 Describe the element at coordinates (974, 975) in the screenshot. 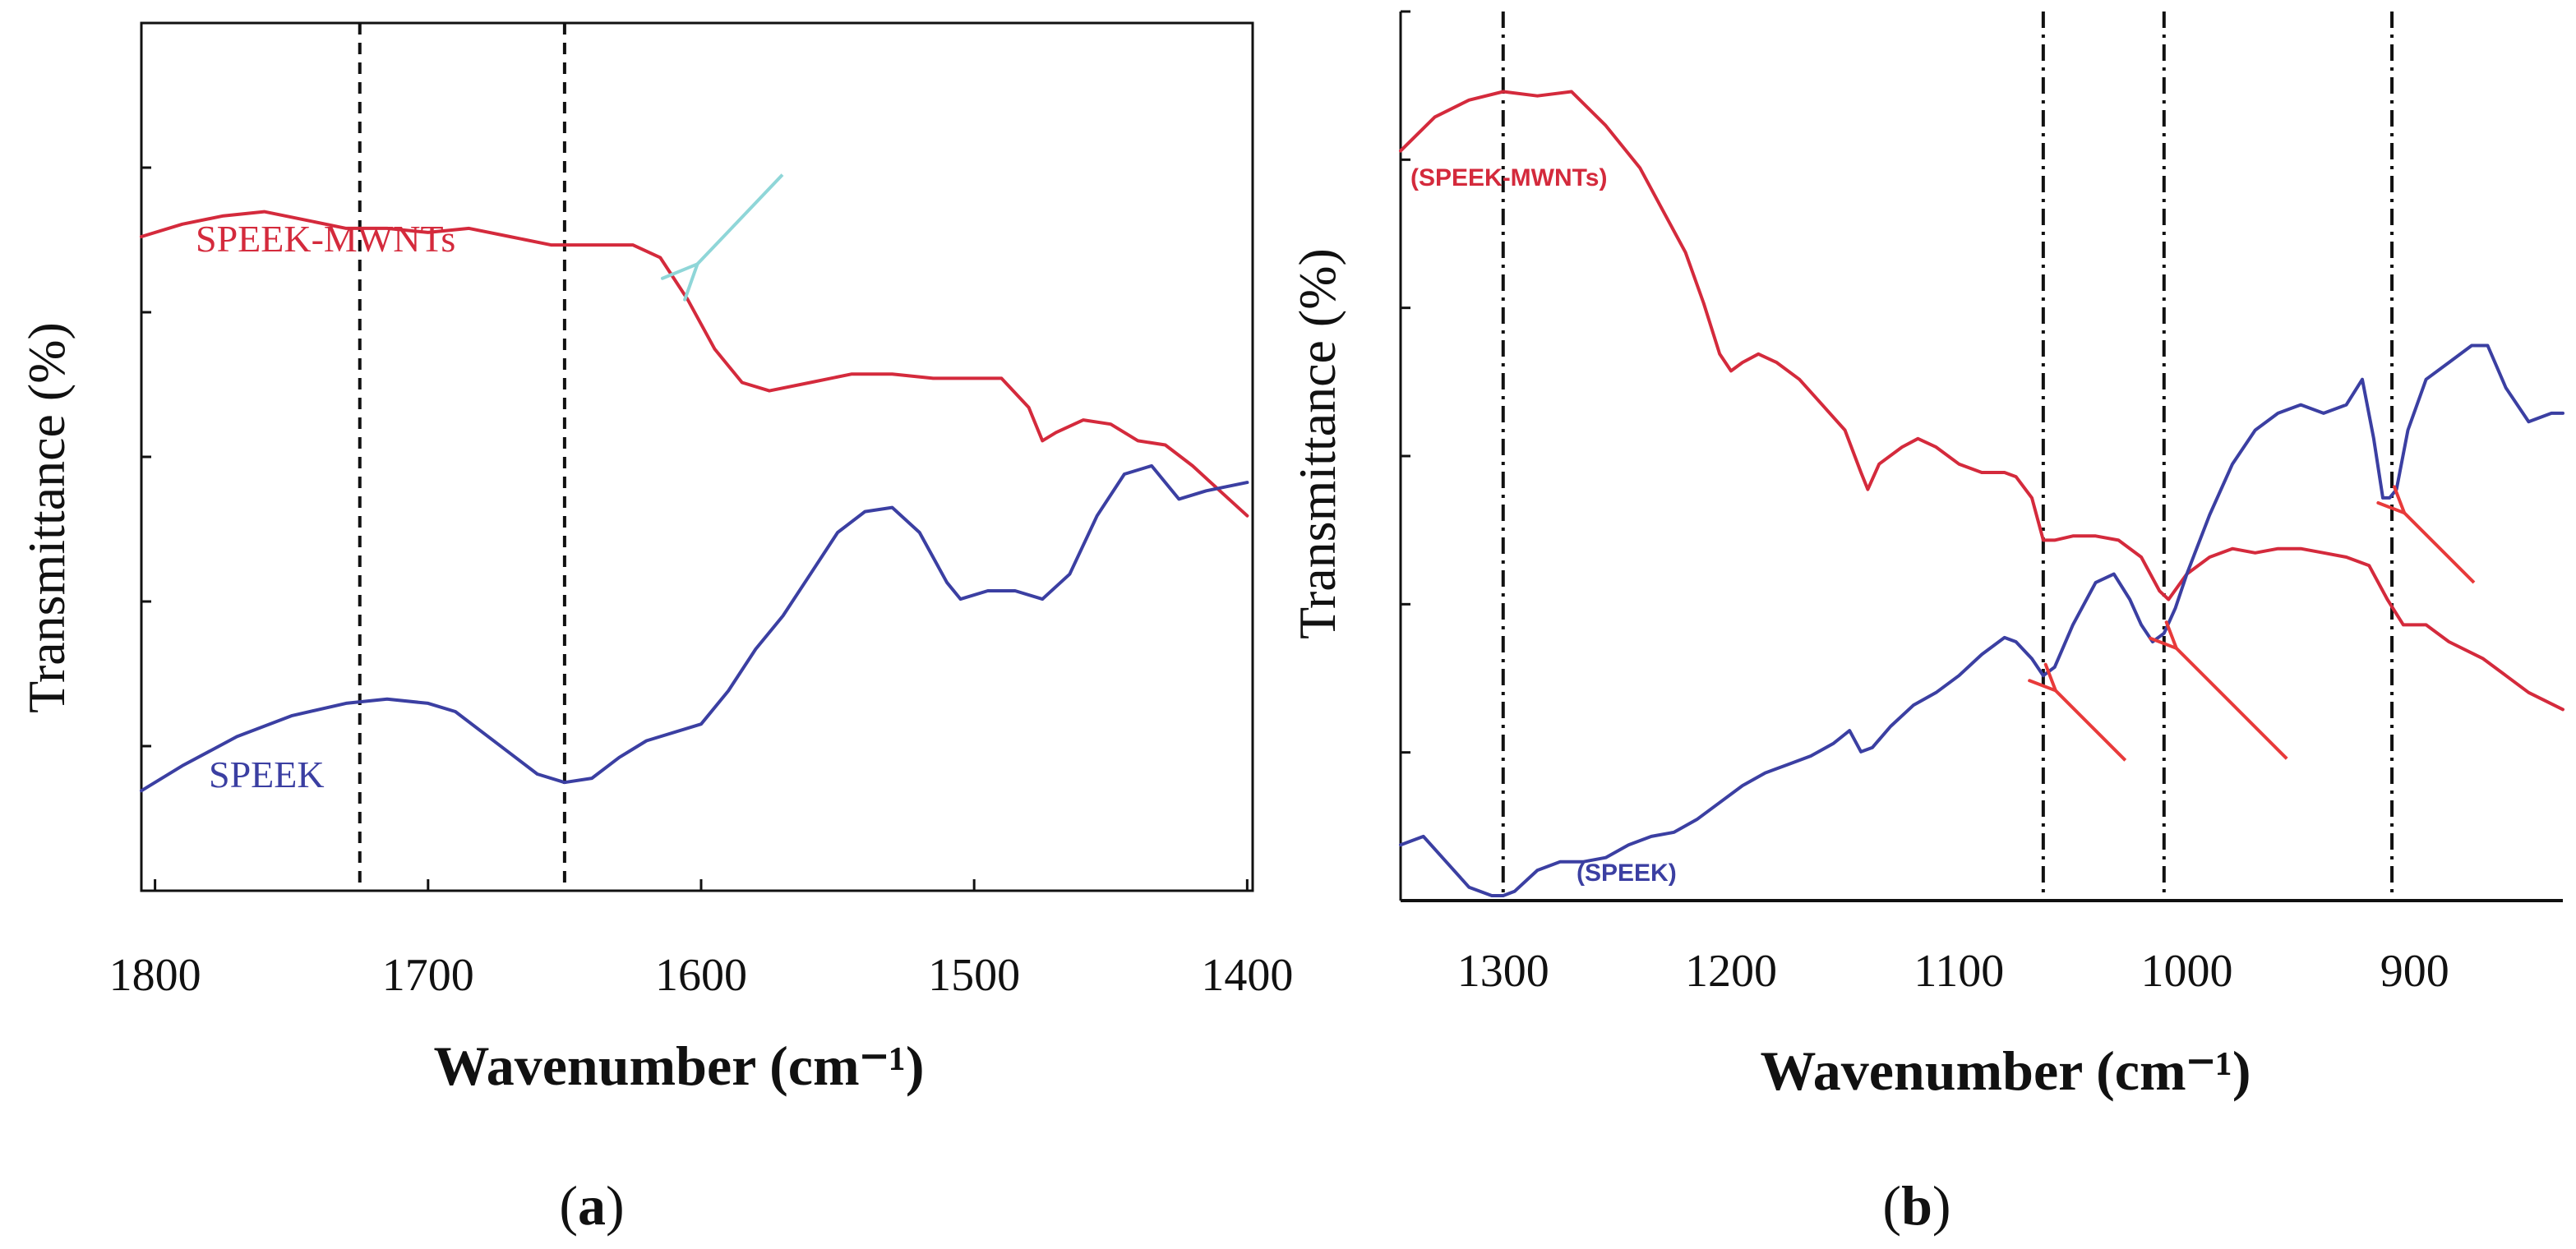

I see `panel-a-x-tick-label-3: 1500` at that location.